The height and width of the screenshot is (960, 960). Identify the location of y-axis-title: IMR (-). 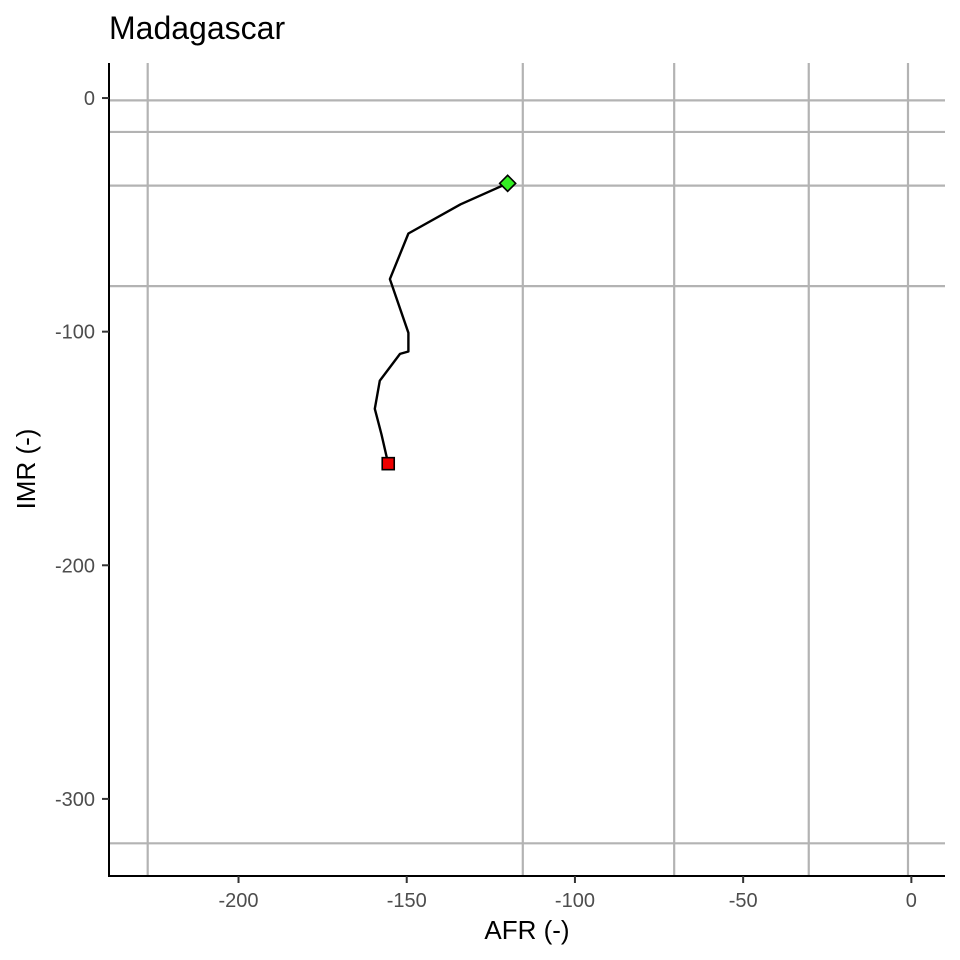
(26, 469).